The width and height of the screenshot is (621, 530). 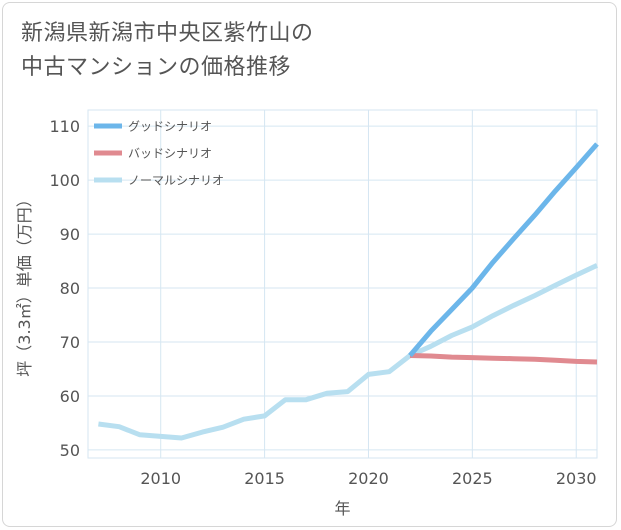 What do you see at coordinates (156, 67) in the screenshot?
I see `chart-title-line-2: 中古マンションの価格推移` at bounding box center [156, 67].